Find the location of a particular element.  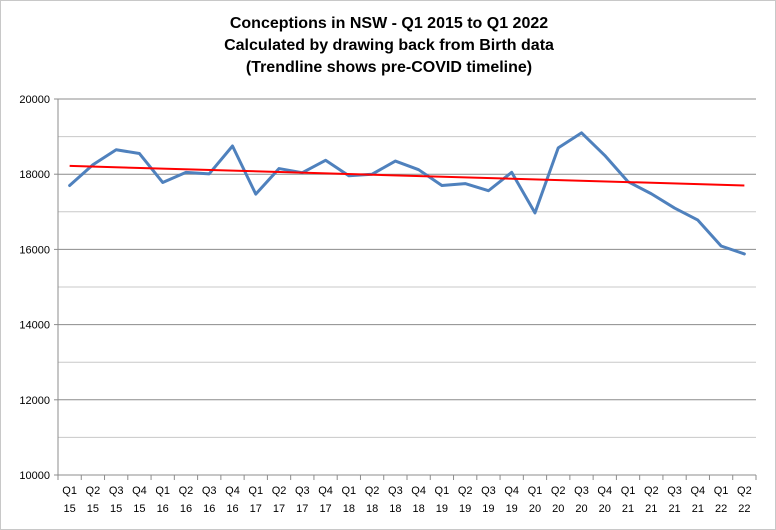

y-tick-label: 12000 is located at coordinates (34, 401).